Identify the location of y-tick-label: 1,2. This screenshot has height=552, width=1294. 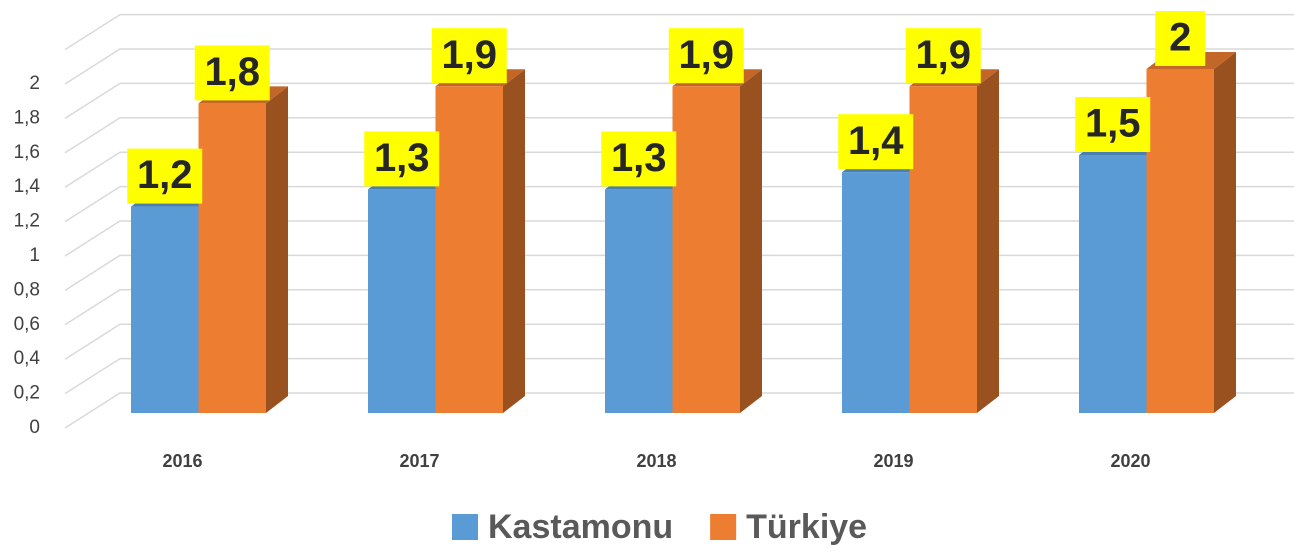
(27, 221).